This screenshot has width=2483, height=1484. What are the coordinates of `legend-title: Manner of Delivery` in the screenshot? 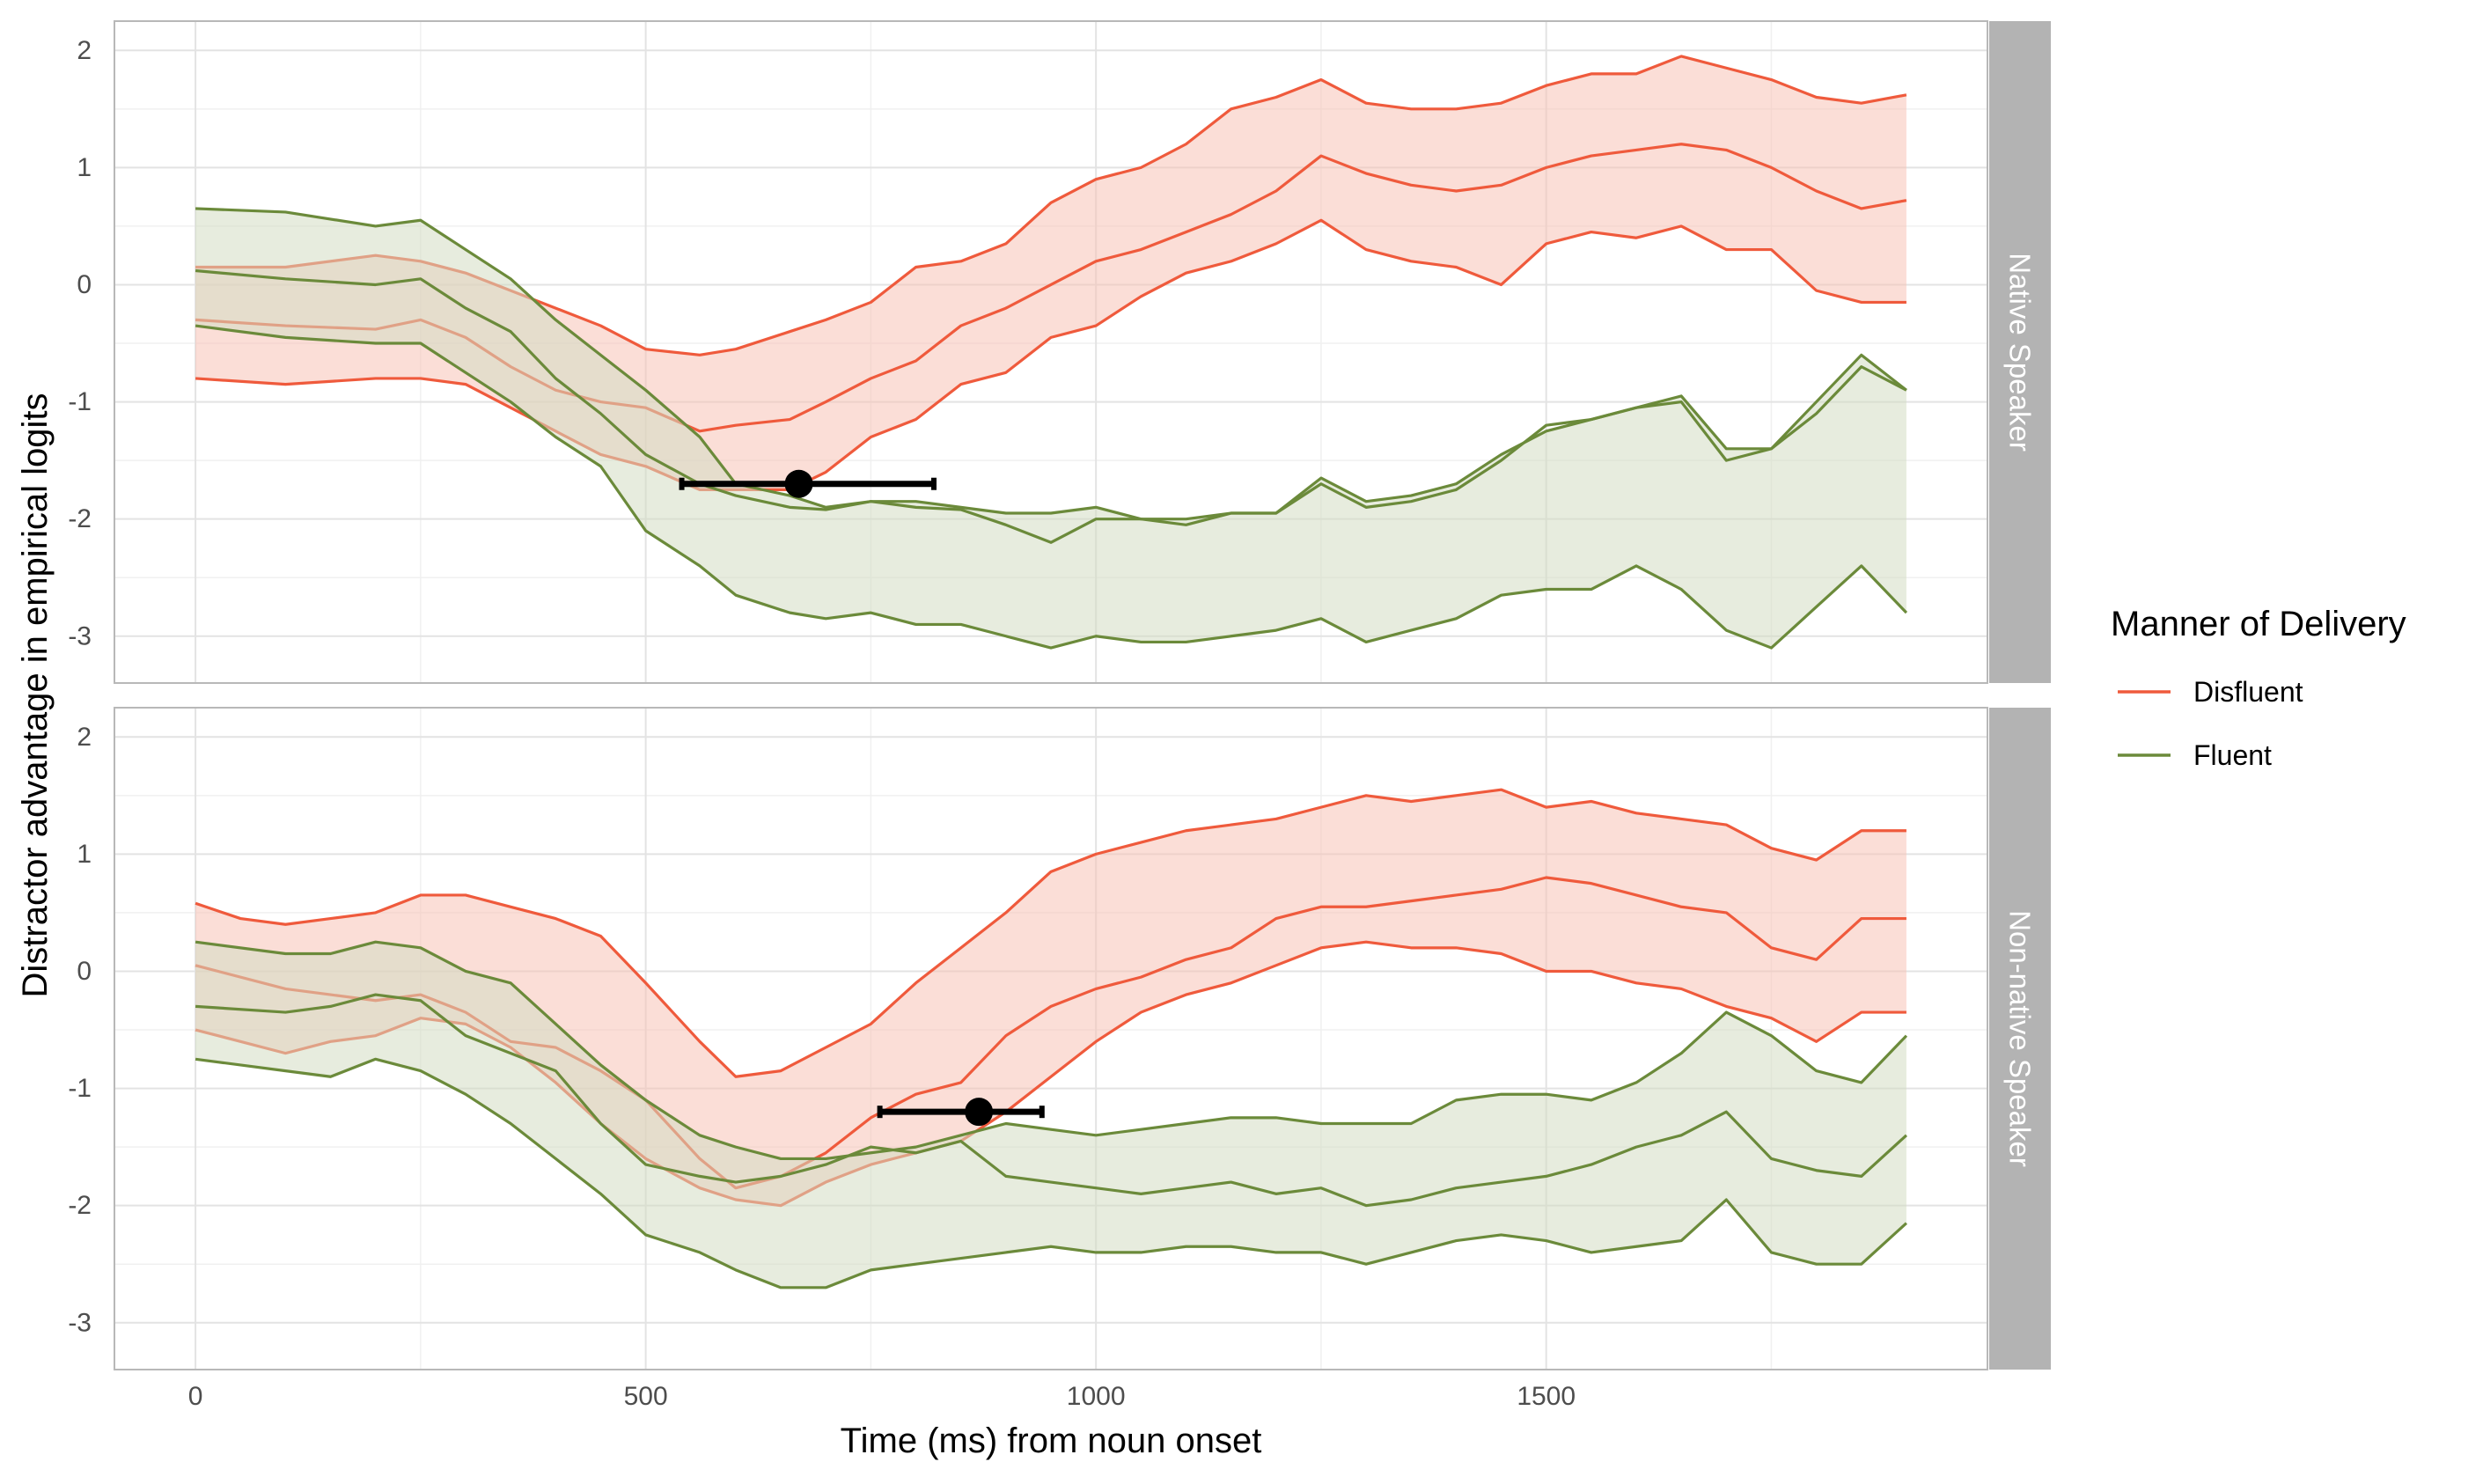 It's located at (2258, 624).